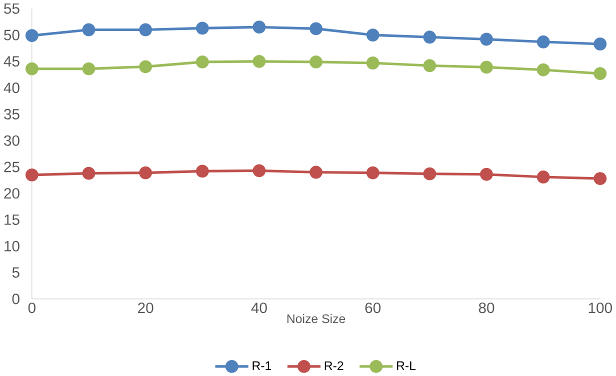 Image resolution: width=616 pixels, height=376 pixels. I want to click on x-tick-label: 40, so click(259, 308).